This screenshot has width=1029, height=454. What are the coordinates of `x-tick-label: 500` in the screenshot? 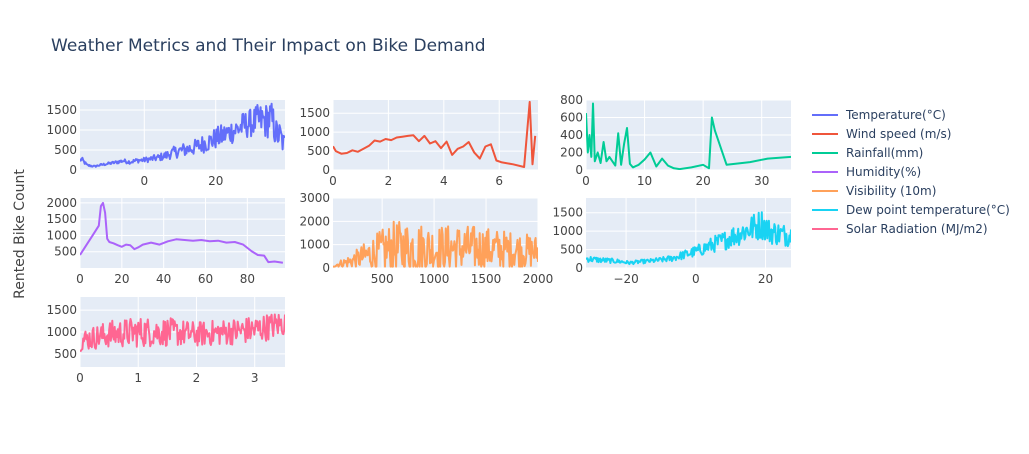 It's located at (382, 279).